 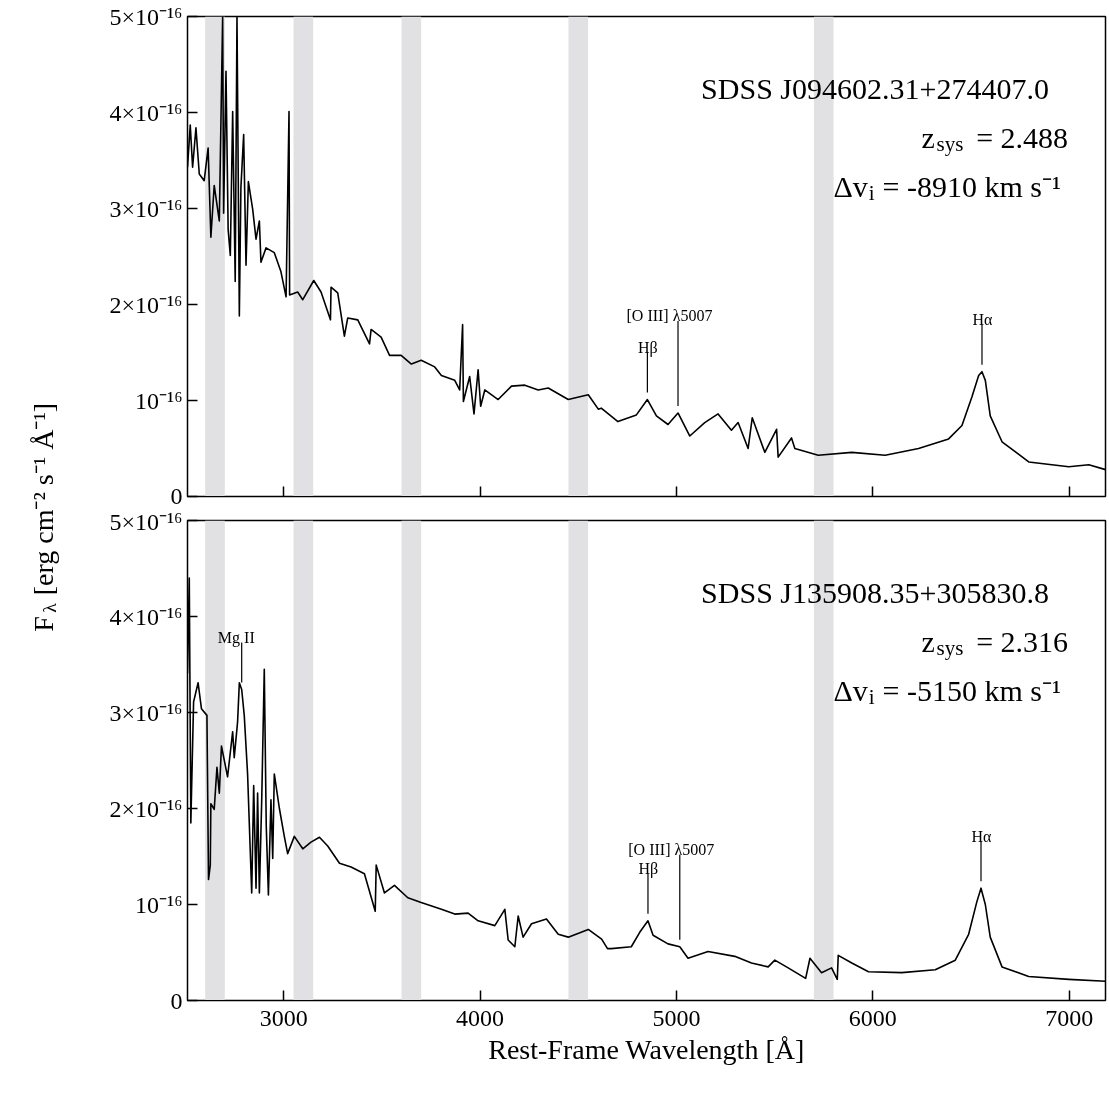 What do you see at coordinates (1069, 1017) in the screenshot?
I see `x-tick-label: 7000` at bounding box center [1069, 1017].